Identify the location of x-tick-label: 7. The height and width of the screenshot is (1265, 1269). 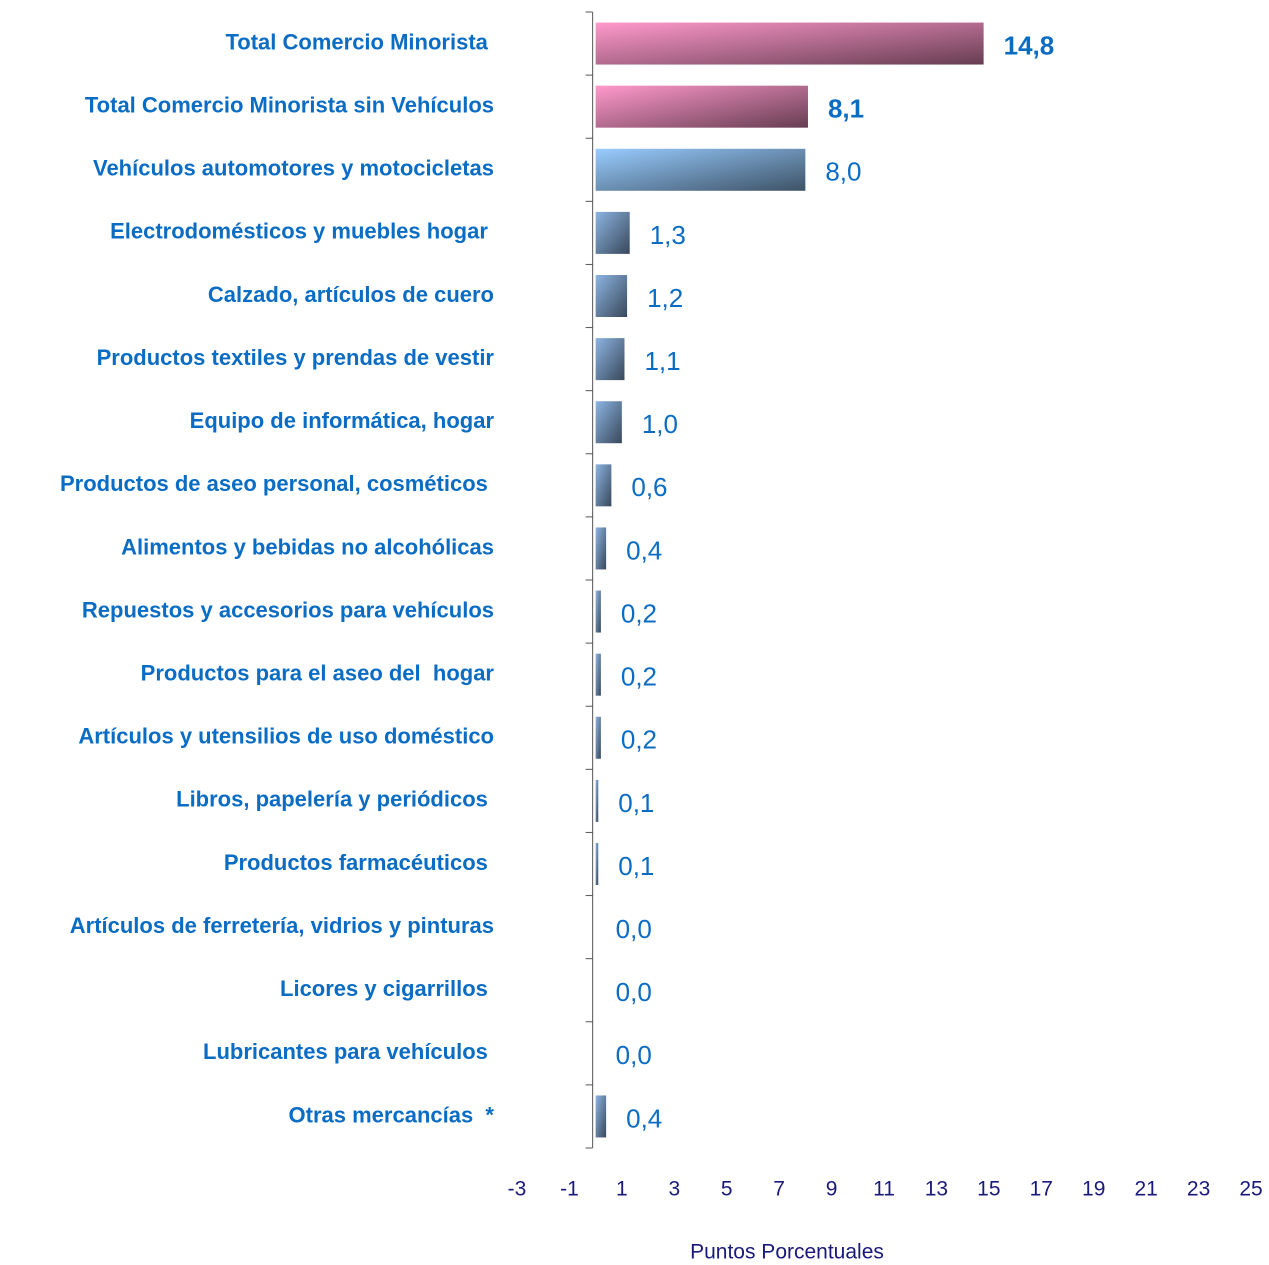
(779, 1189).